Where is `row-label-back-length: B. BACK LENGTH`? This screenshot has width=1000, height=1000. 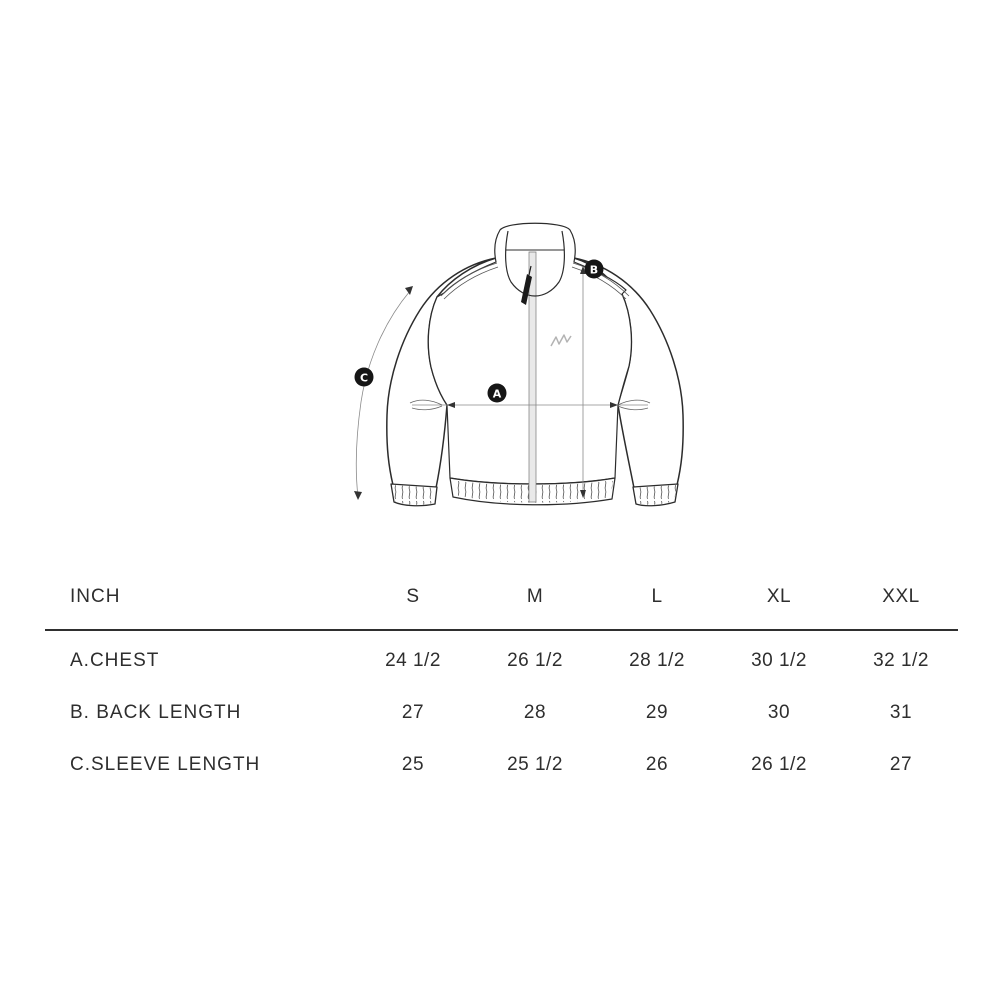
row-label-back-length: B. BACK LENGTH is located at coordinates (156, 712).